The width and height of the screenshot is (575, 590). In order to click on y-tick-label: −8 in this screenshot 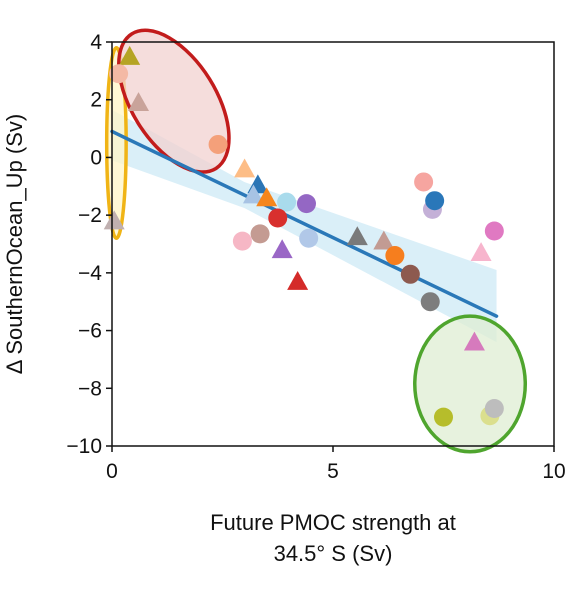, I will do `click(90, 388)`.